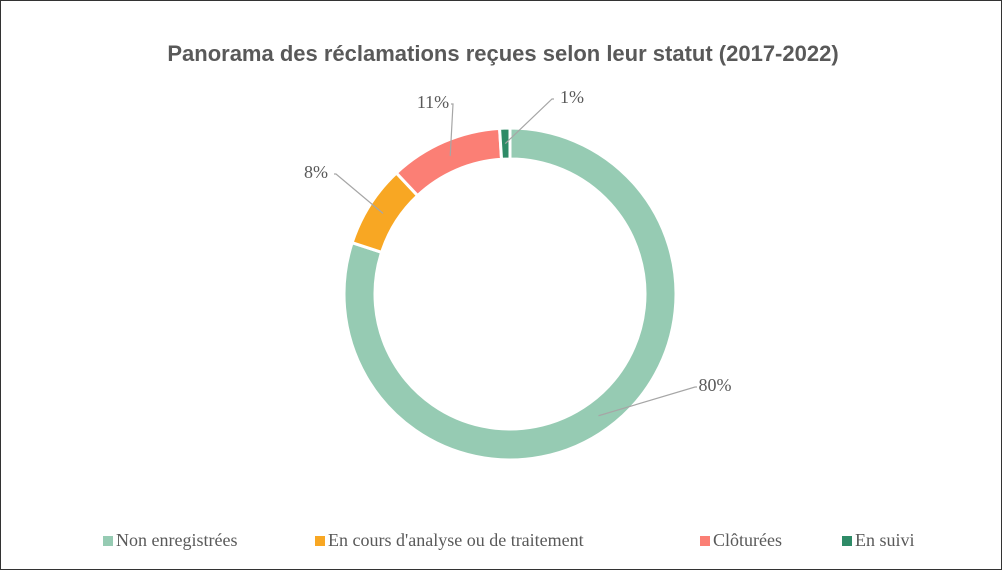 The height and width of the screenshot is (571, 1003). I want to click on data-label: 8%, so click(316, 172).